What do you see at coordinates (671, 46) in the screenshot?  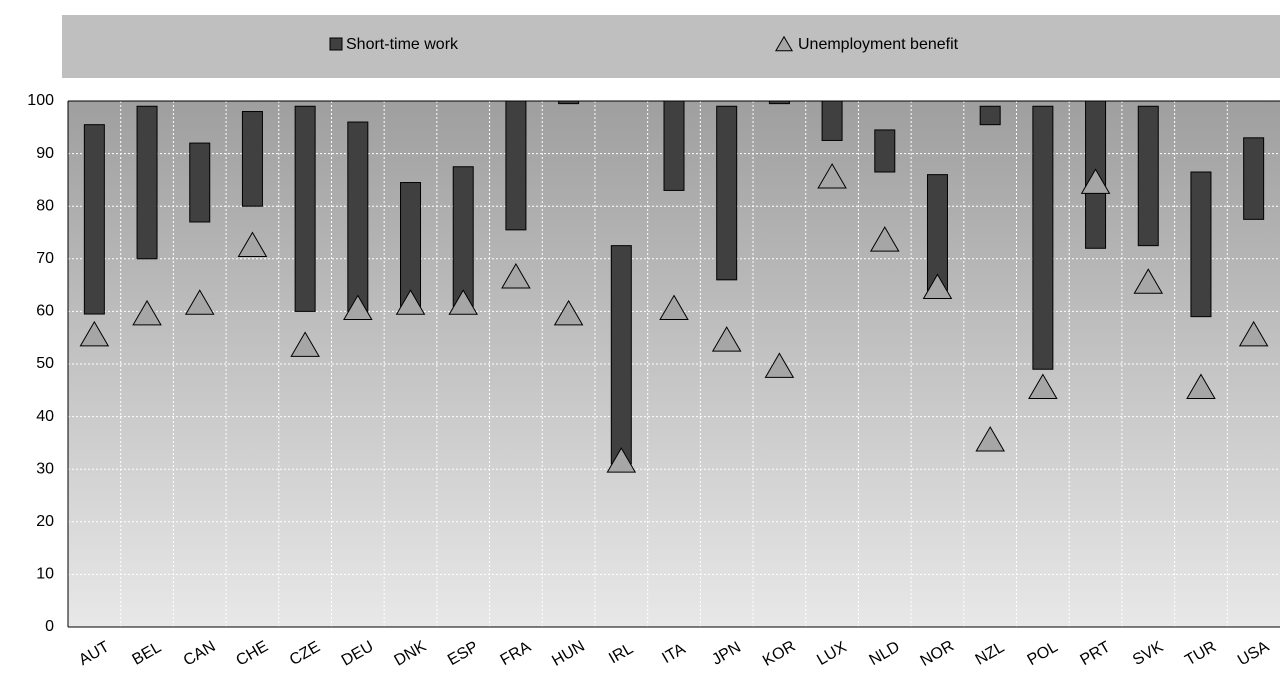 I see `legend-box` at bounding box center [671, 46].